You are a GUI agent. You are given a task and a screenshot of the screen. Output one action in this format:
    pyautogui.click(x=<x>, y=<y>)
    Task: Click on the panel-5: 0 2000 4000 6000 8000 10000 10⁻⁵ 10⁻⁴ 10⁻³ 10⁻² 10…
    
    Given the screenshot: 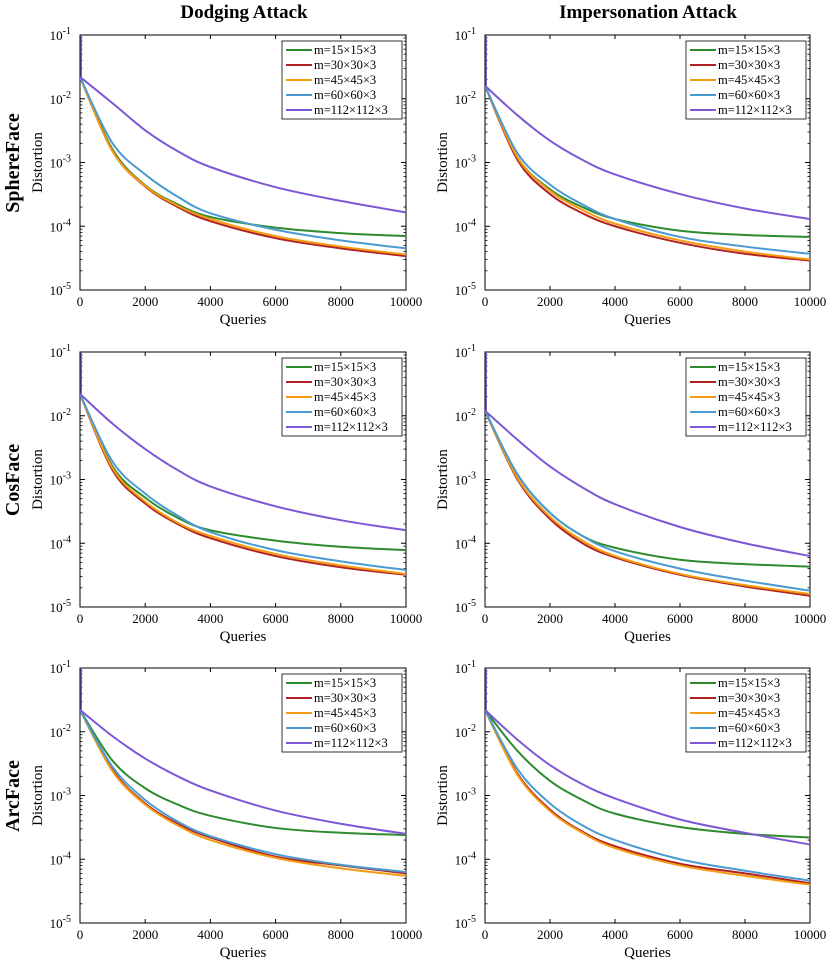 What is the action you would take?
    pyautogui.click(x=226, y=810)
    